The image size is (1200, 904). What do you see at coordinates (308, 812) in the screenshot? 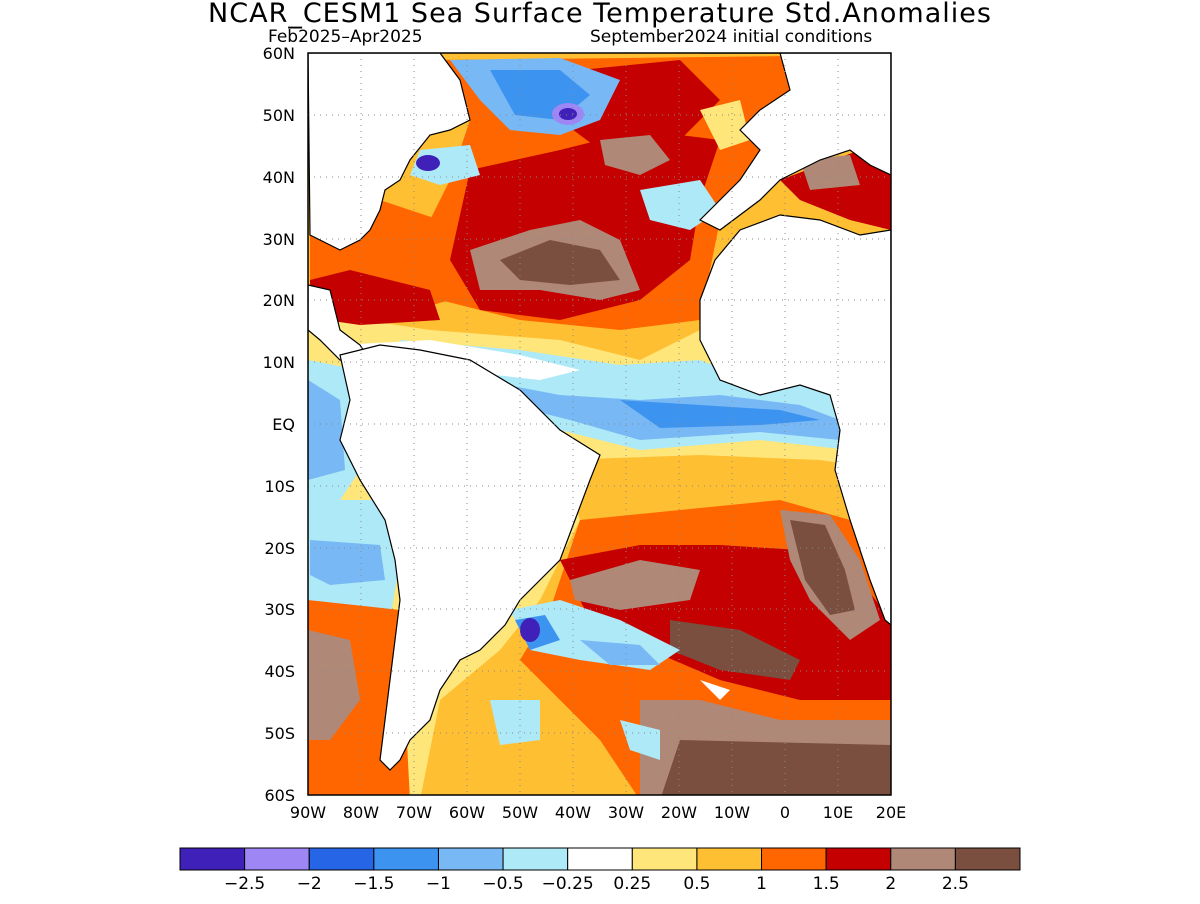
I see `lon-label: 90W` at bounding box center [308, 812].